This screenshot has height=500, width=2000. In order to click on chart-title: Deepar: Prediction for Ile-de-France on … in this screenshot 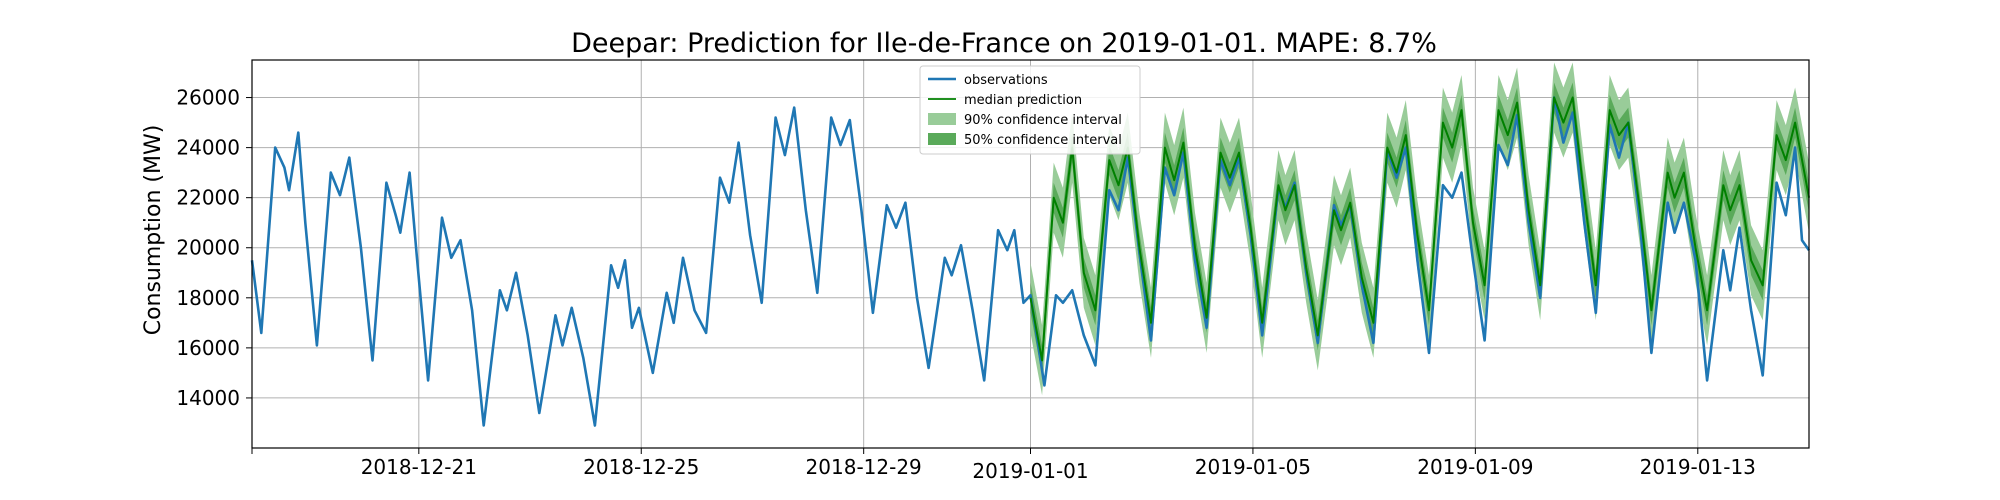, I will do `click(1004, 43)`.